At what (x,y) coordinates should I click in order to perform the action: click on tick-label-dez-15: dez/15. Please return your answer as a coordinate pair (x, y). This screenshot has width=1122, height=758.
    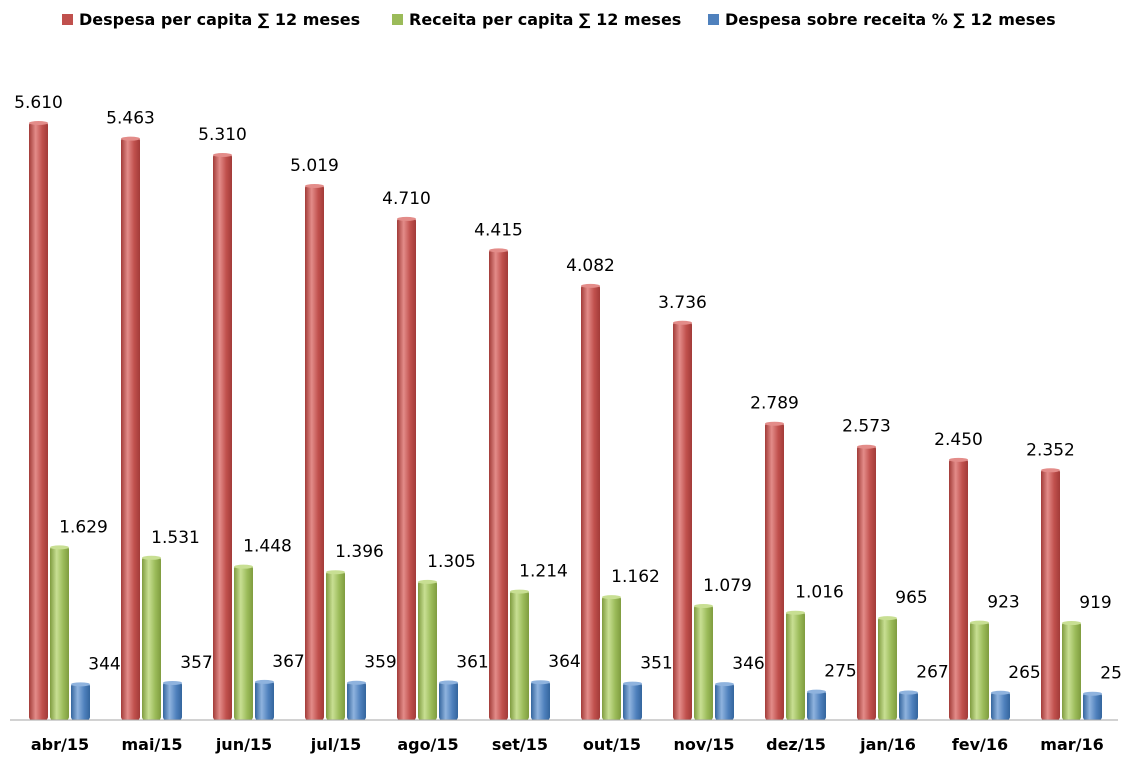
    Looking at the image, I should click on (796, 744).